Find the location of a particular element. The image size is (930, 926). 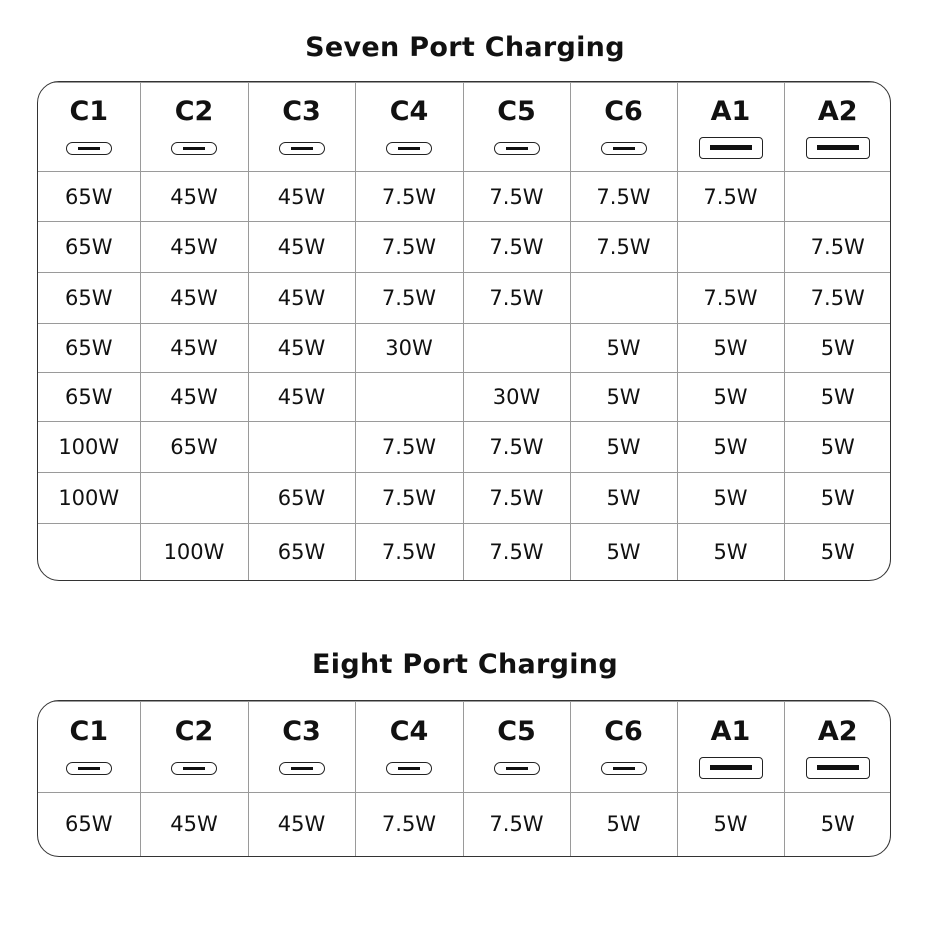

column-header: C5 is located at coordinates (516, 127).